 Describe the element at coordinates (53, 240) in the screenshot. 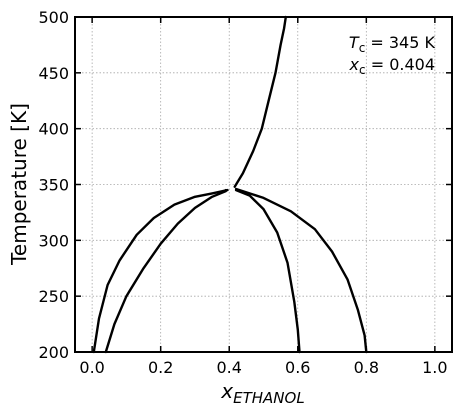

I see `y-tick-label: 300` at that location.